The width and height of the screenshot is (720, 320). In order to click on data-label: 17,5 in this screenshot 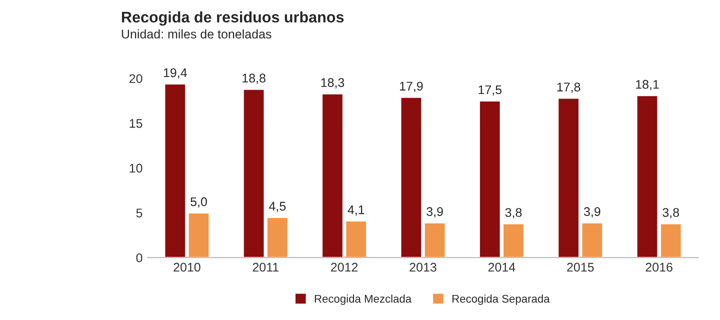, I will do `click(490, 90)`.